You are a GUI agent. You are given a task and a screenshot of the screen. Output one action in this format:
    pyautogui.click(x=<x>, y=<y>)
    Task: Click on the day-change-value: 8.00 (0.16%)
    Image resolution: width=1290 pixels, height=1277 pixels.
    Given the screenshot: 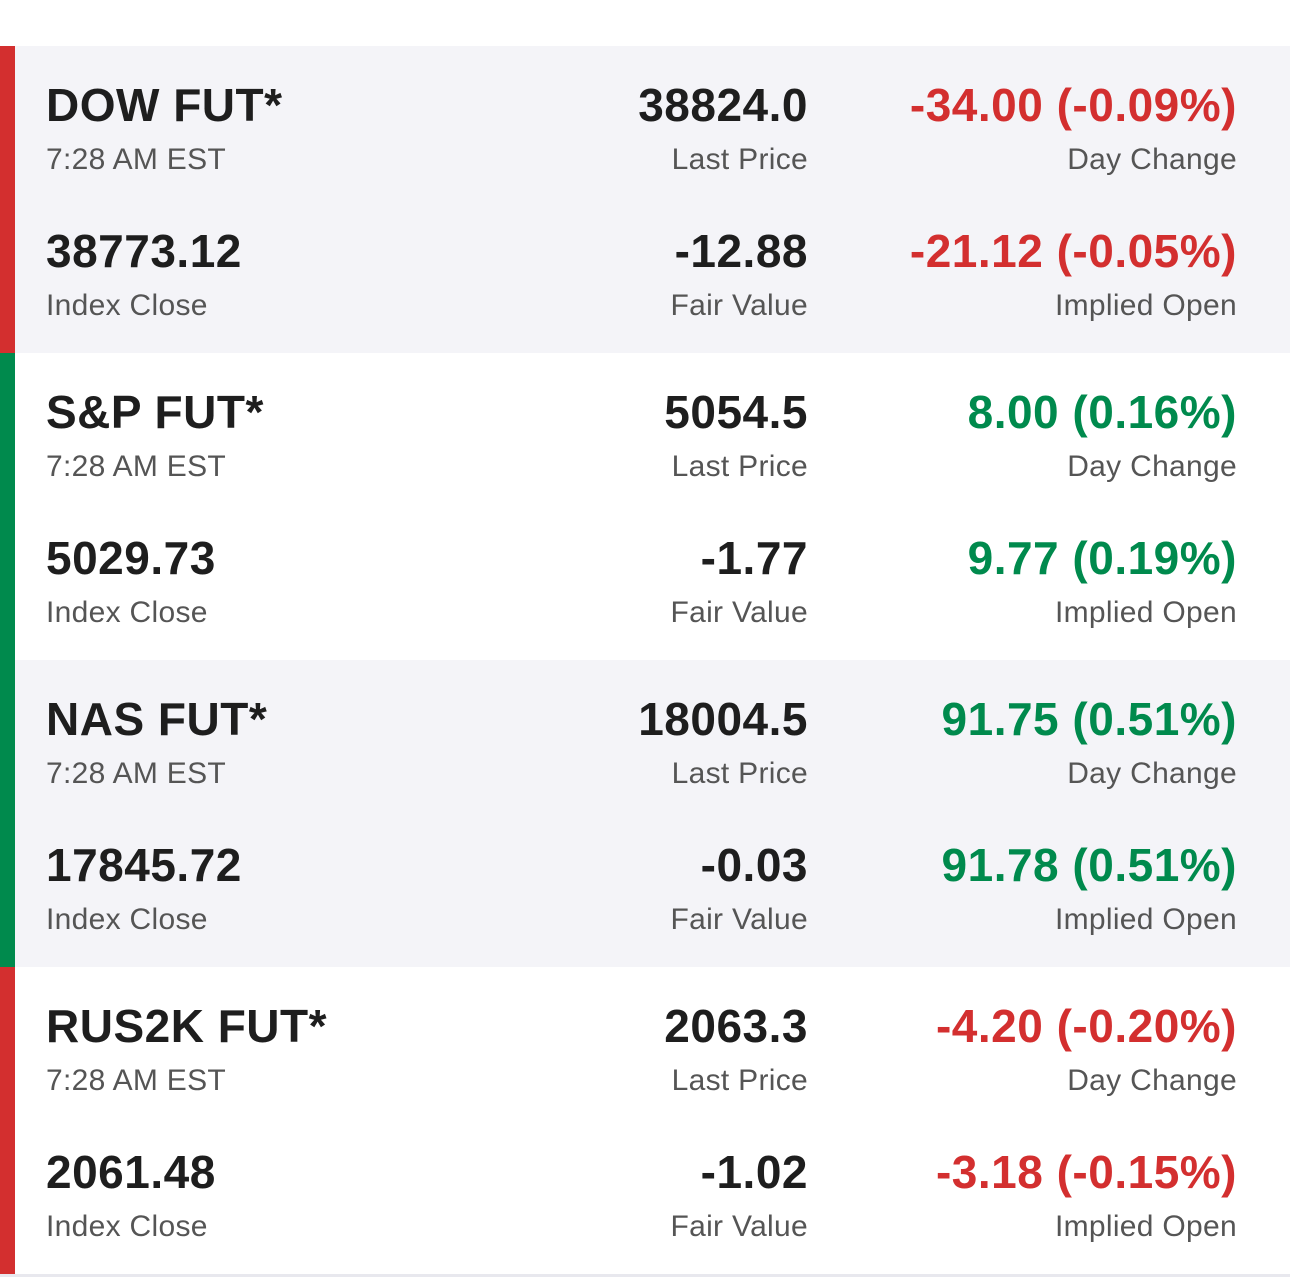 What is the action you would take?
    pyautogui.click(x=1102, y=412)
    